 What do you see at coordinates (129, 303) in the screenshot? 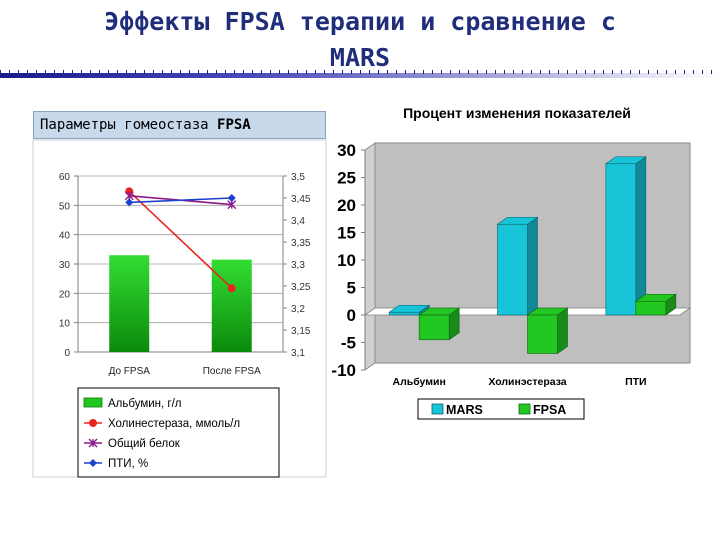
I see `bar-albumin` at bounding box center [129, 303].